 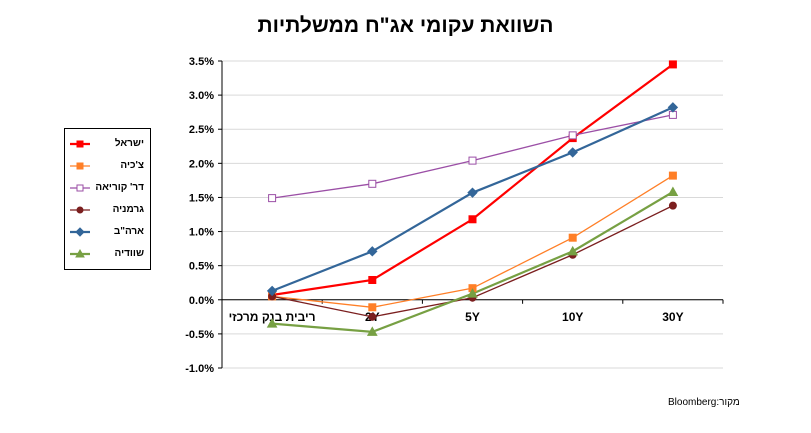 What do you see at coordinates (472, 317) in the screenshot?
I see `x-tick-label: 5Y` at bounding box center [472, 317].